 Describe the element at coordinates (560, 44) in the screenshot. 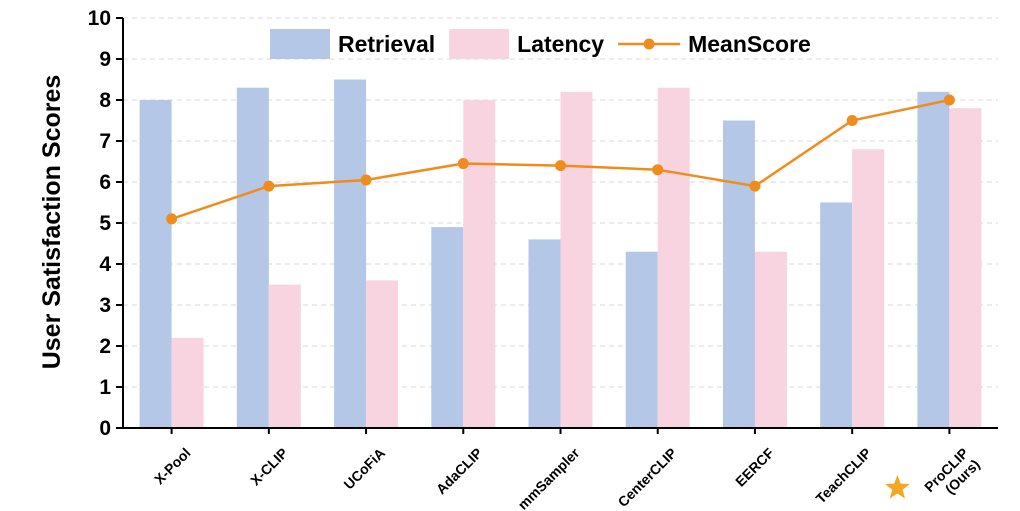

I see `legend-label: Latency` at that location.